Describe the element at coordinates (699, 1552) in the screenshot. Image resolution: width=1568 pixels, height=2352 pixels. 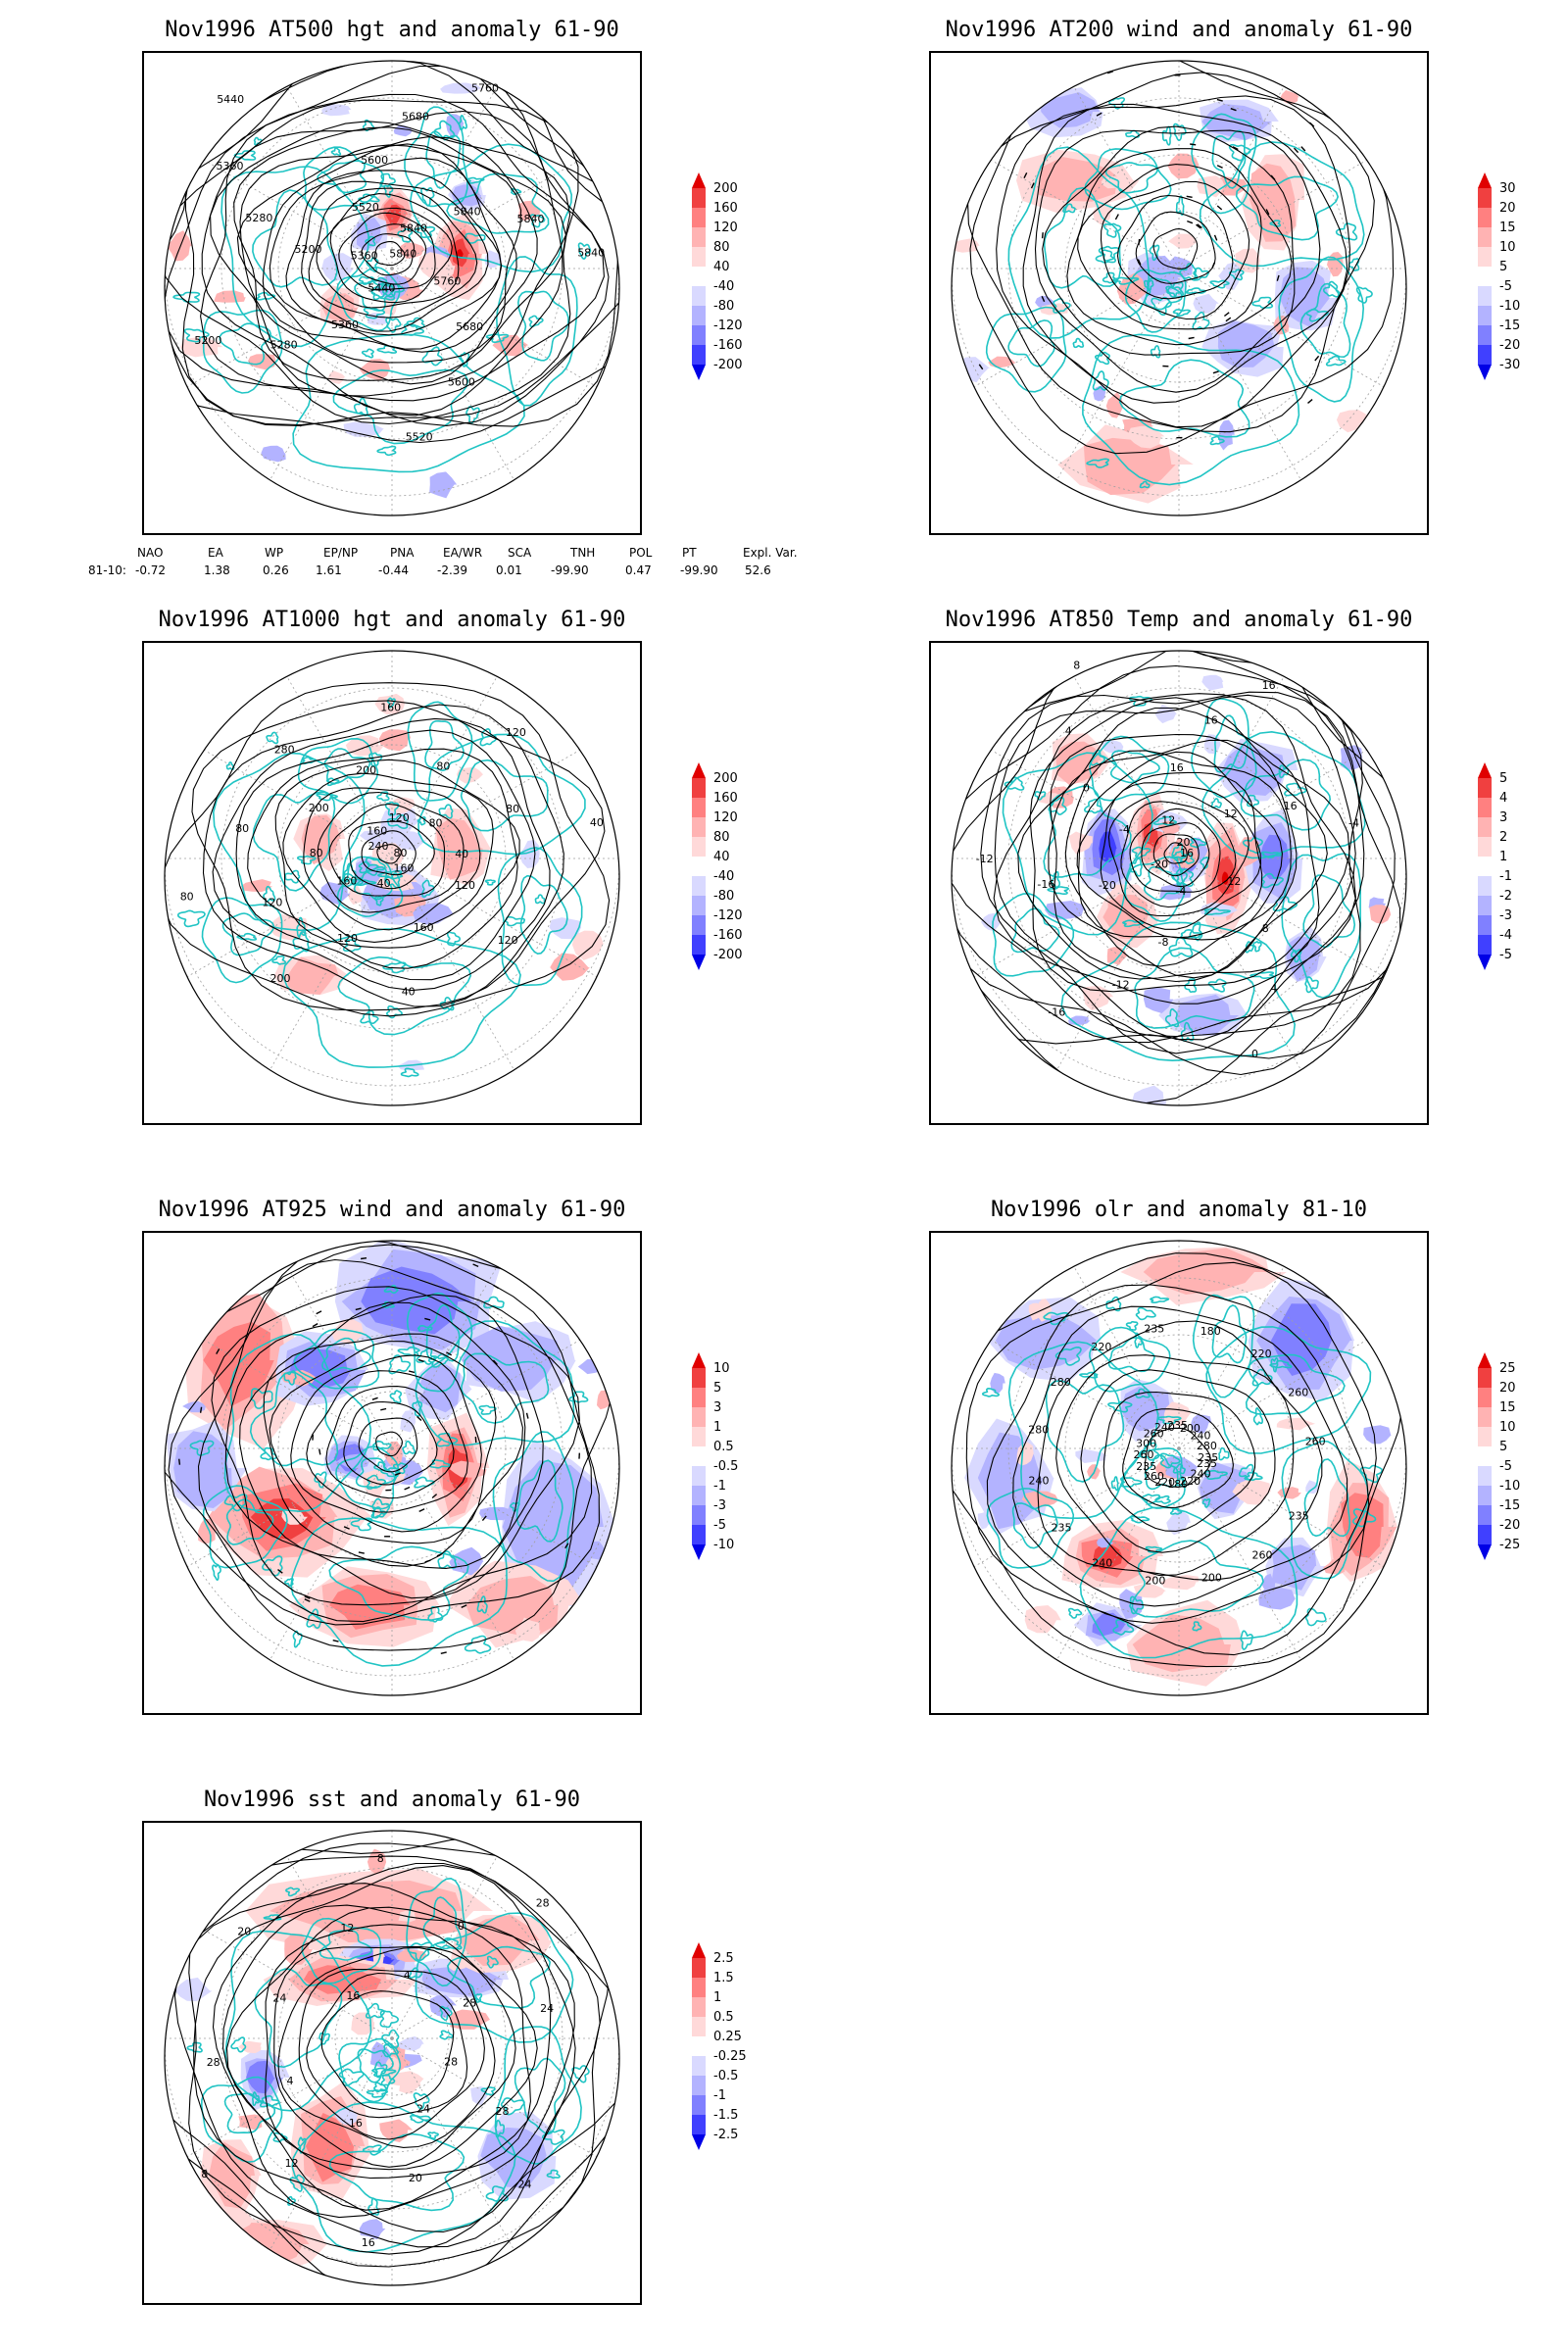
I see `scale-arrow-bottom` at that location.